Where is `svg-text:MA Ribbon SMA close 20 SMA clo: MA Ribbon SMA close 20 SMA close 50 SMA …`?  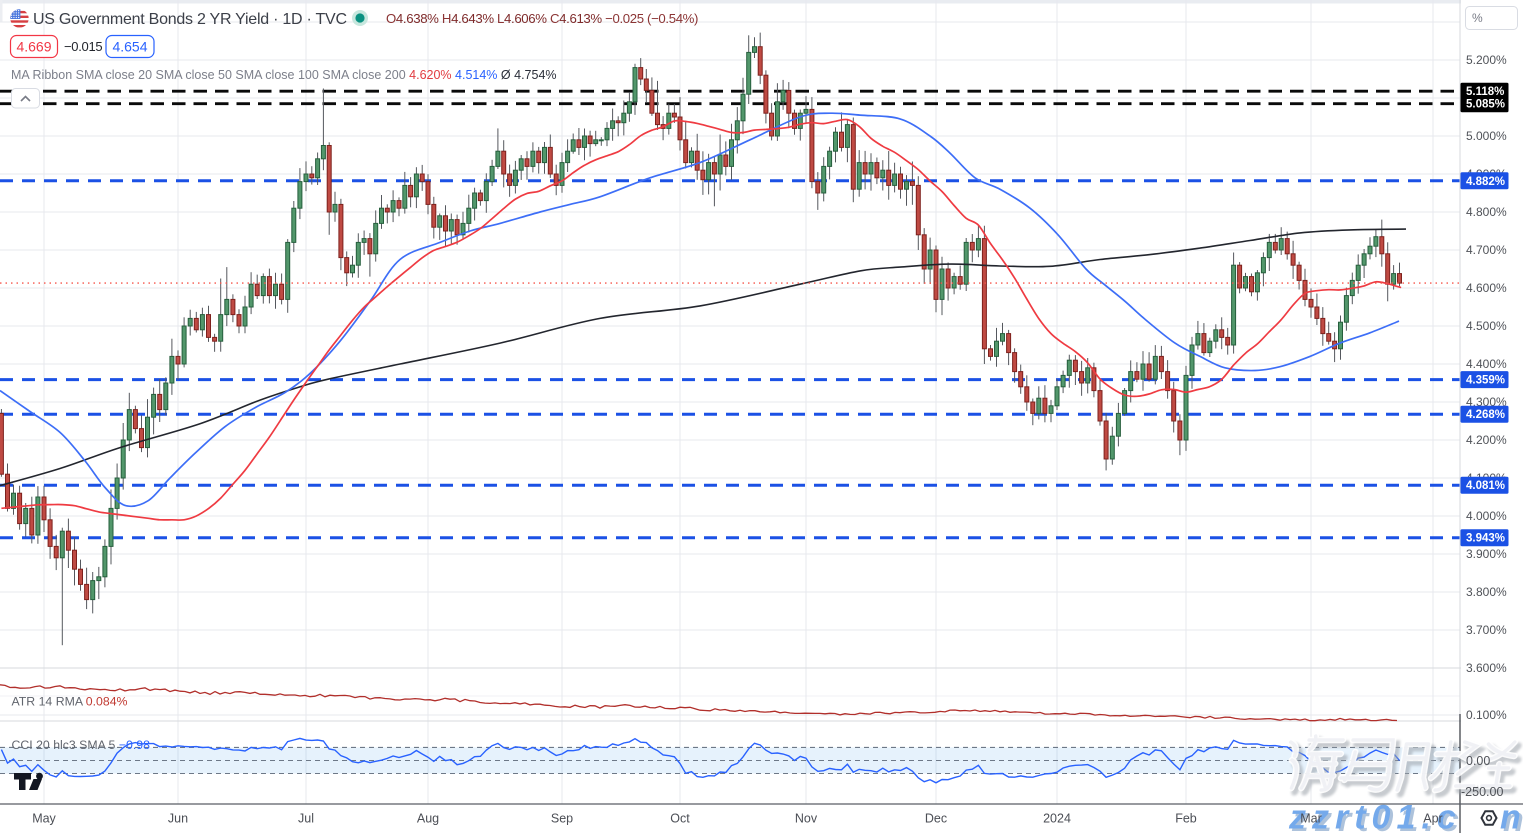
svg-text:MA Ribbon SMA close 20 SMA clo: MA Ribbon SMA close 20 SMA close 50 SMA … is located at coordinates (284, 75).